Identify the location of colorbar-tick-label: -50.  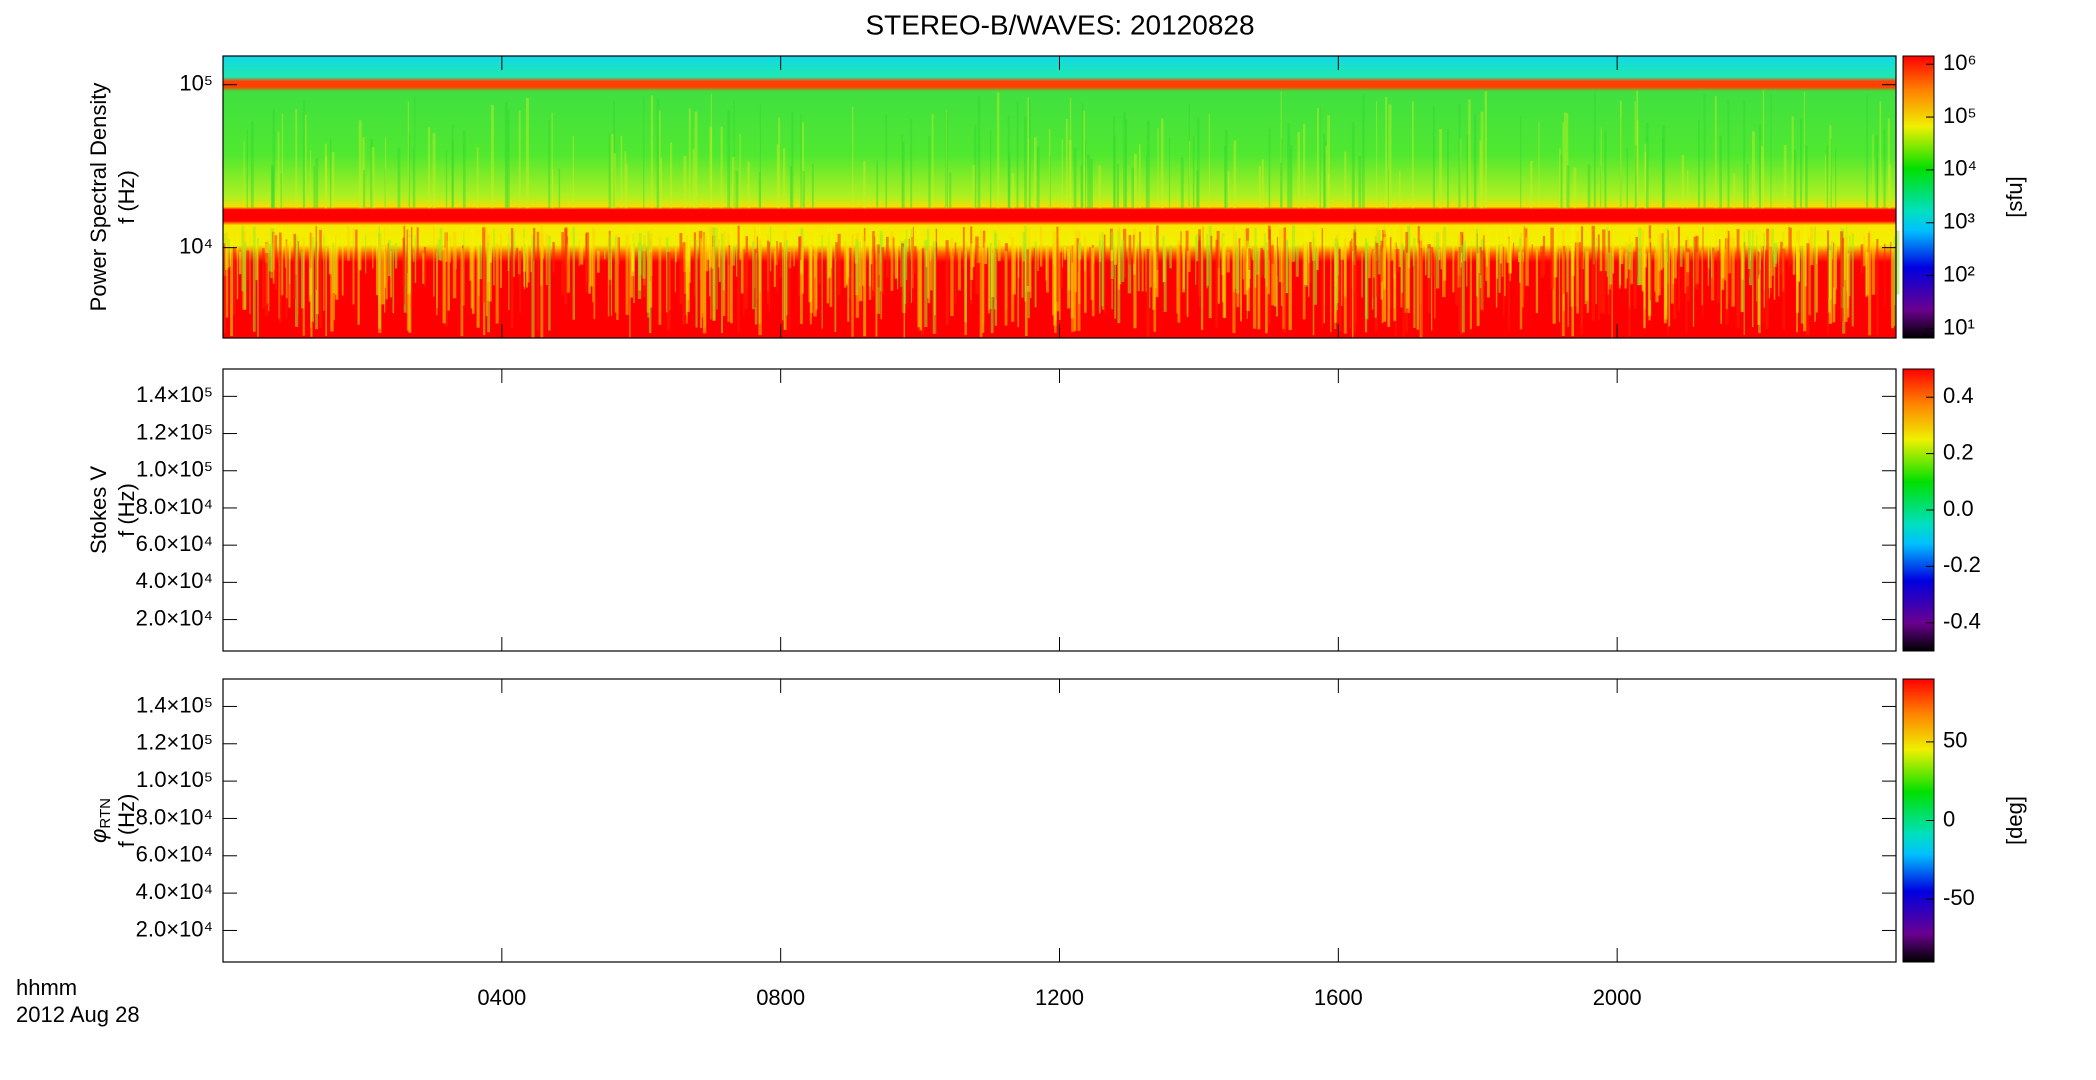
(1959, 897).